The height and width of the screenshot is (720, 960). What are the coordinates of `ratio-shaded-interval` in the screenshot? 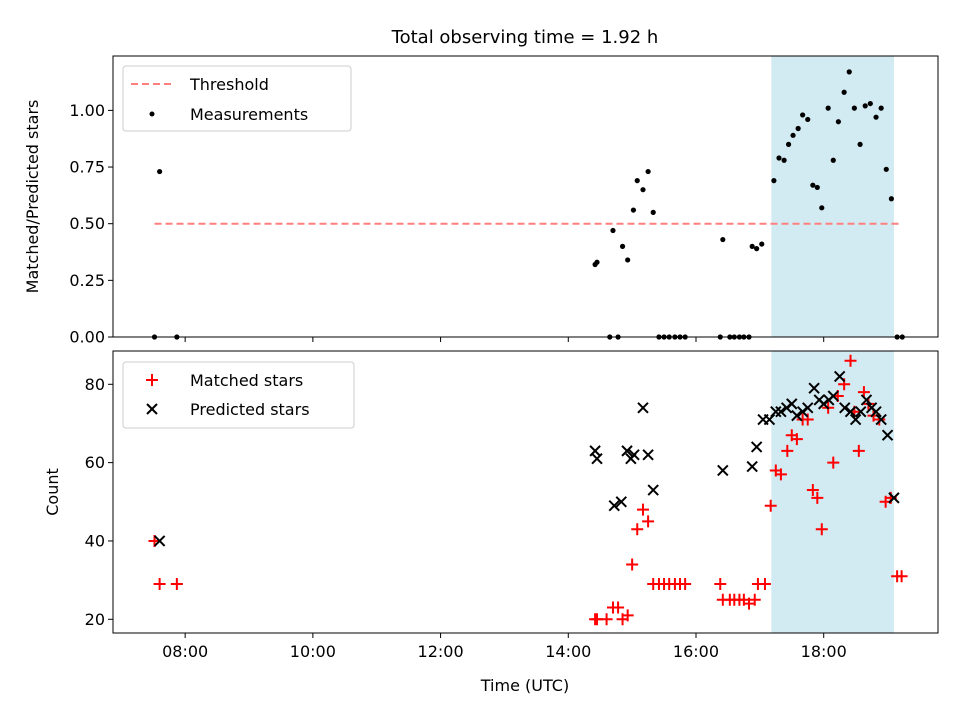 It's located at (832, 196).